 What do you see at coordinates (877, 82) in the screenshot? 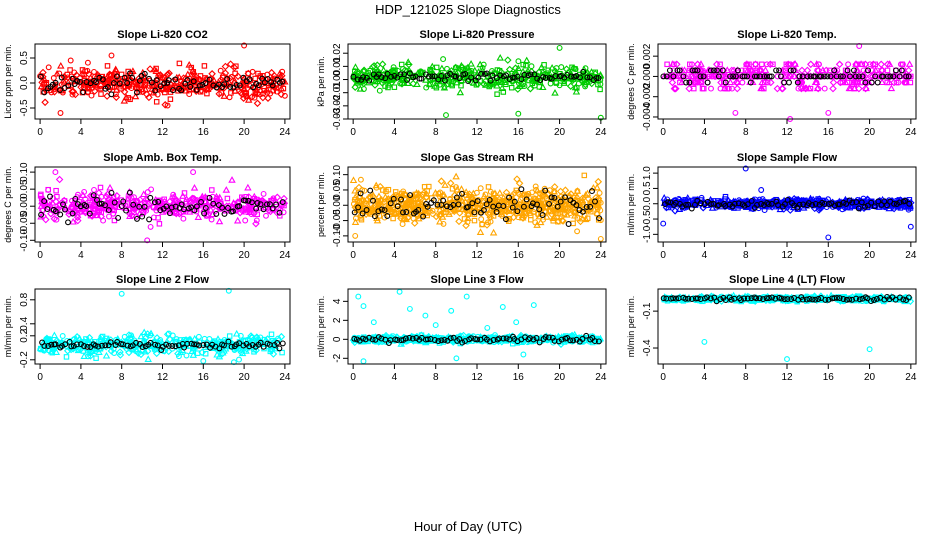
I see `reference-point` at bounding box center [877, 82].